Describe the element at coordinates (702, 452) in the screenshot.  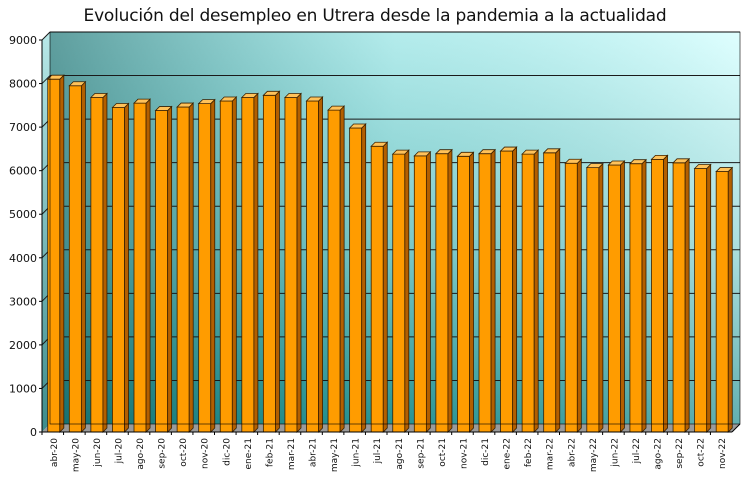
I see `x-tick-label: oct-22` at that location.